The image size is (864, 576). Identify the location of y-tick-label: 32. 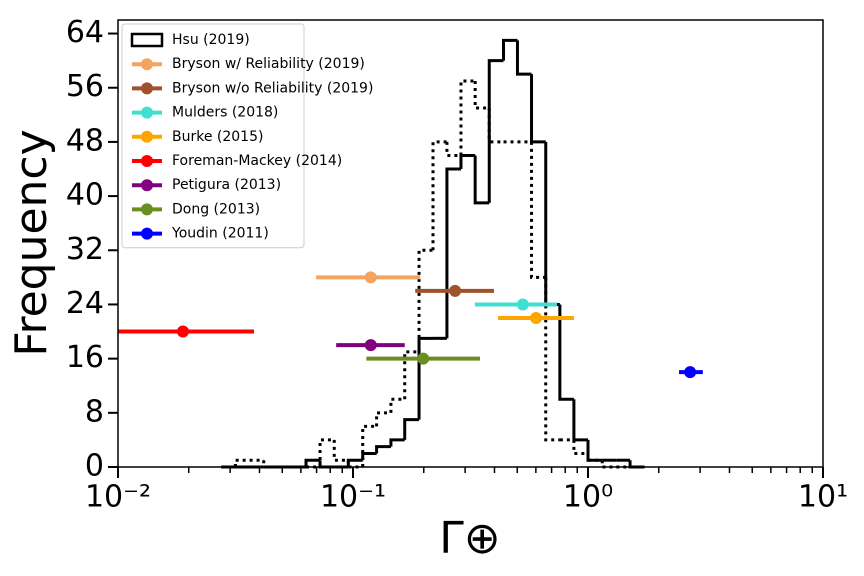
(85, 249).